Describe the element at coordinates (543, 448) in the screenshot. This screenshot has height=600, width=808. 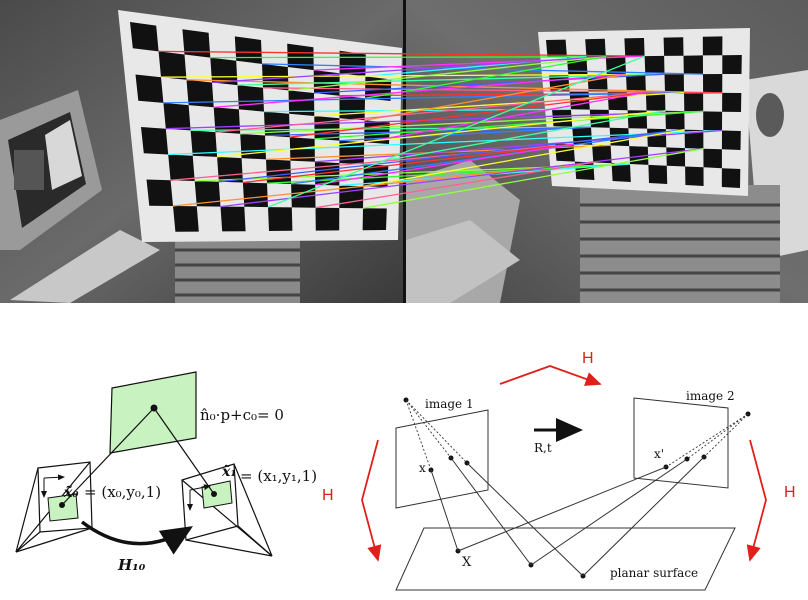
I see `motion-label: R,t` at that location.